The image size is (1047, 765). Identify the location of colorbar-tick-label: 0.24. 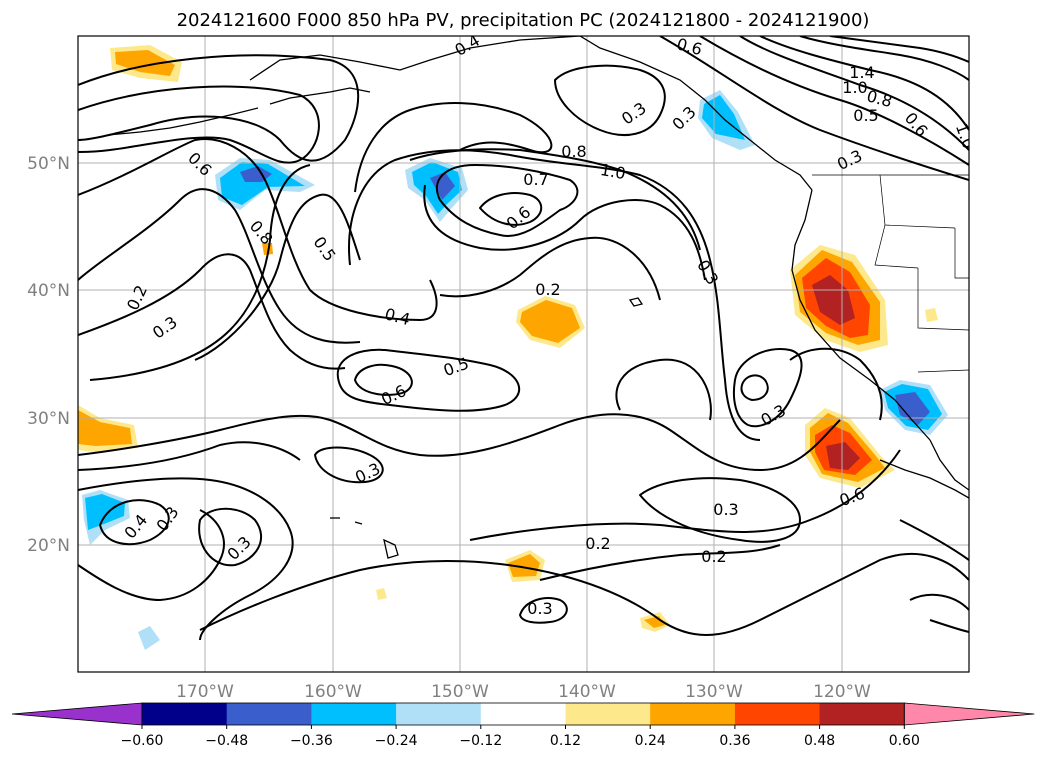
(650, 741).